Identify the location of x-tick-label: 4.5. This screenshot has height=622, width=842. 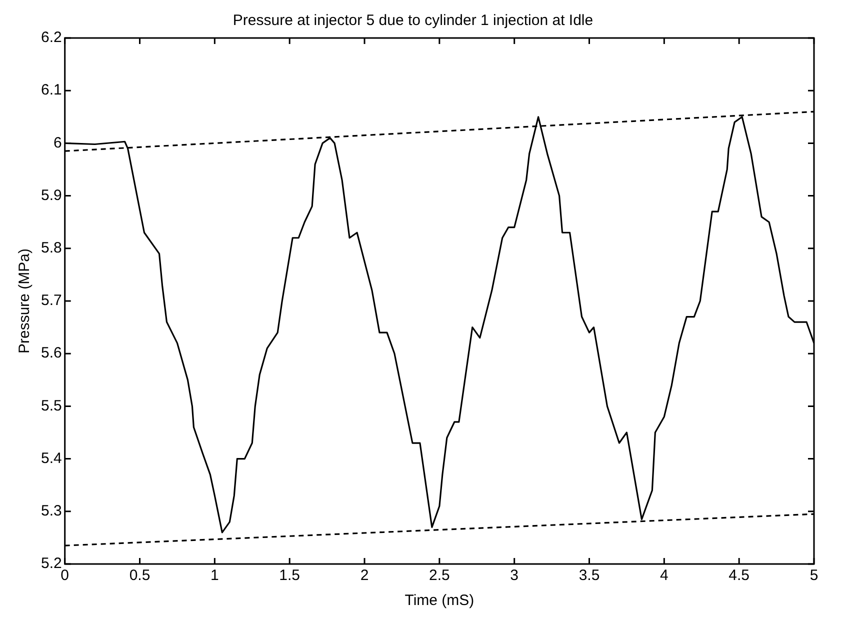
(739, 575).